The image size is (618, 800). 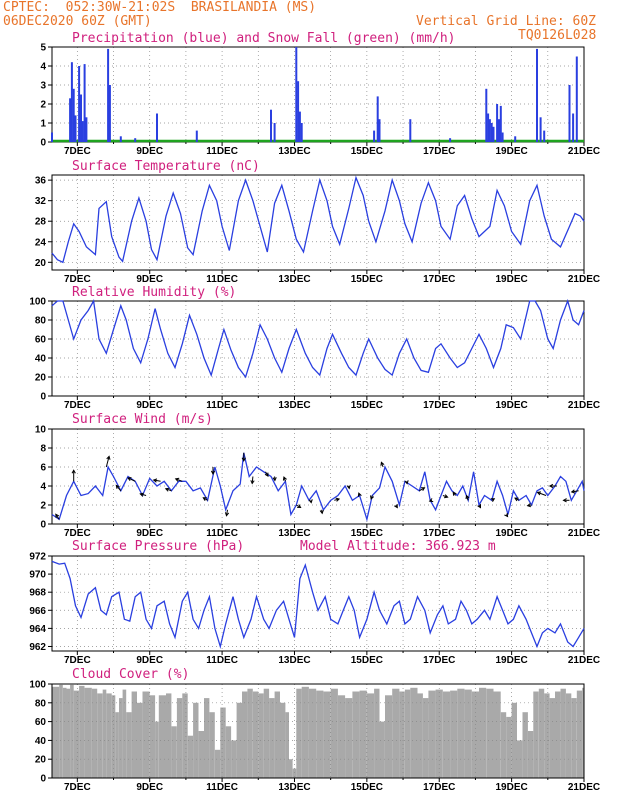 I want to click on header-location: CPTEC: 052:30W-21:02S BRASILANDIA (MS), so click(x=160, y=7).